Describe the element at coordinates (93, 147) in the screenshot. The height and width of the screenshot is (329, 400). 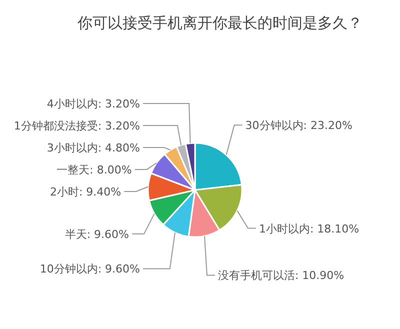
I see `slice-label: 3小时以内: 4.80%` at that location.